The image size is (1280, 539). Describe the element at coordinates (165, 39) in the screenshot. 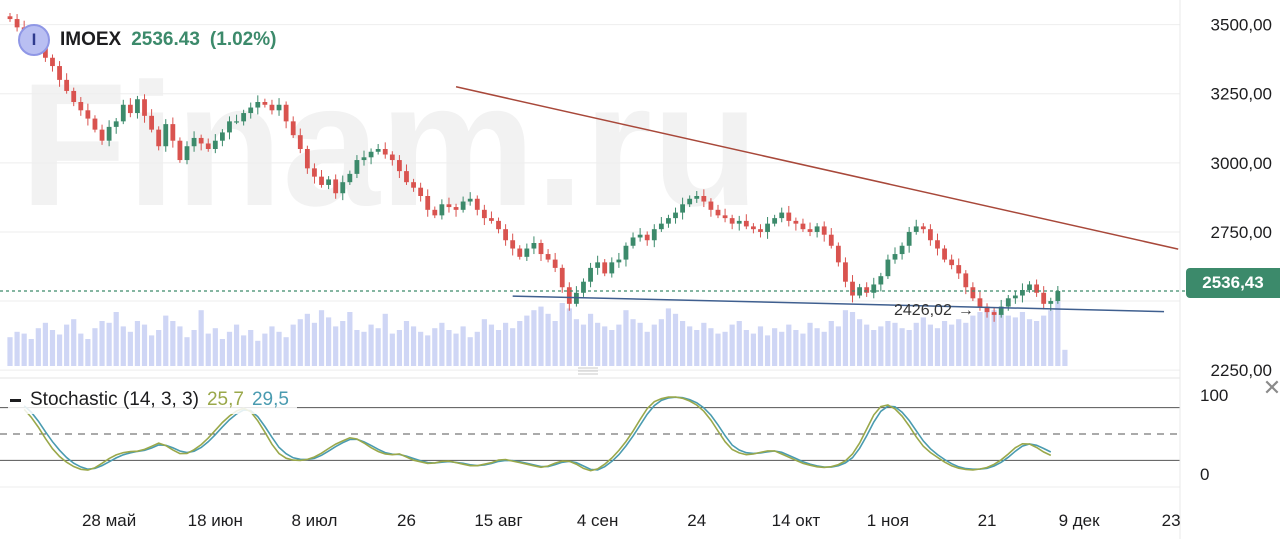

I see `ticker-price: 2536.43` at that location.